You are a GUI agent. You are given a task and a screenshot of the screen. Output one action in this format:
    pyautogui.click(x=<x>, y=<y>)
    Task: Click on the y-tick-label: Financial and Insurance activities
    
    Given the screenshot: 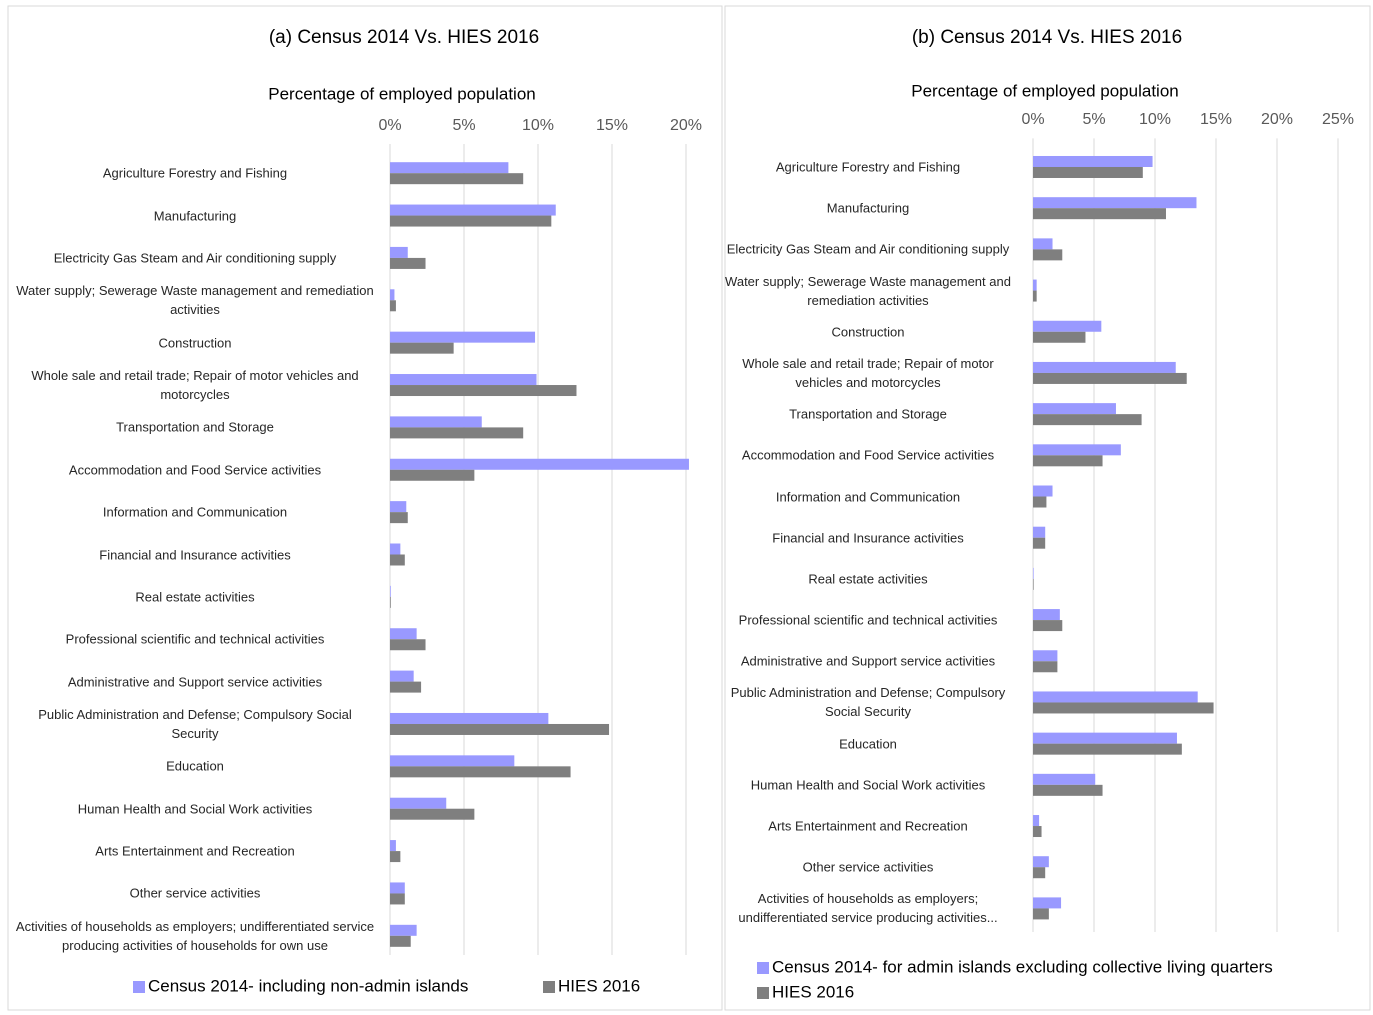 What is the action you would take?
    pyautogui.click(x=868, y=538)
    